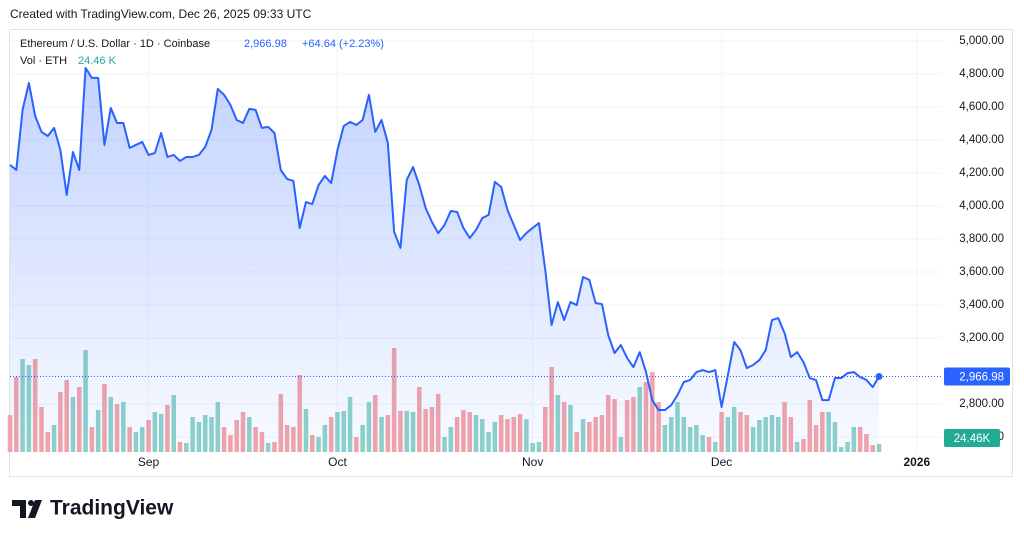  Describe the element at coordinates (149, 462) in the screenshot. I see `x-tick-label: Sep` at that location.